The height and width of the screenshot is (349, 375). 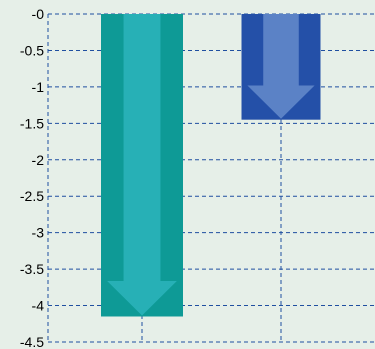 I want to click on y-tick-label: -4.5, so click(x=32, y=341).